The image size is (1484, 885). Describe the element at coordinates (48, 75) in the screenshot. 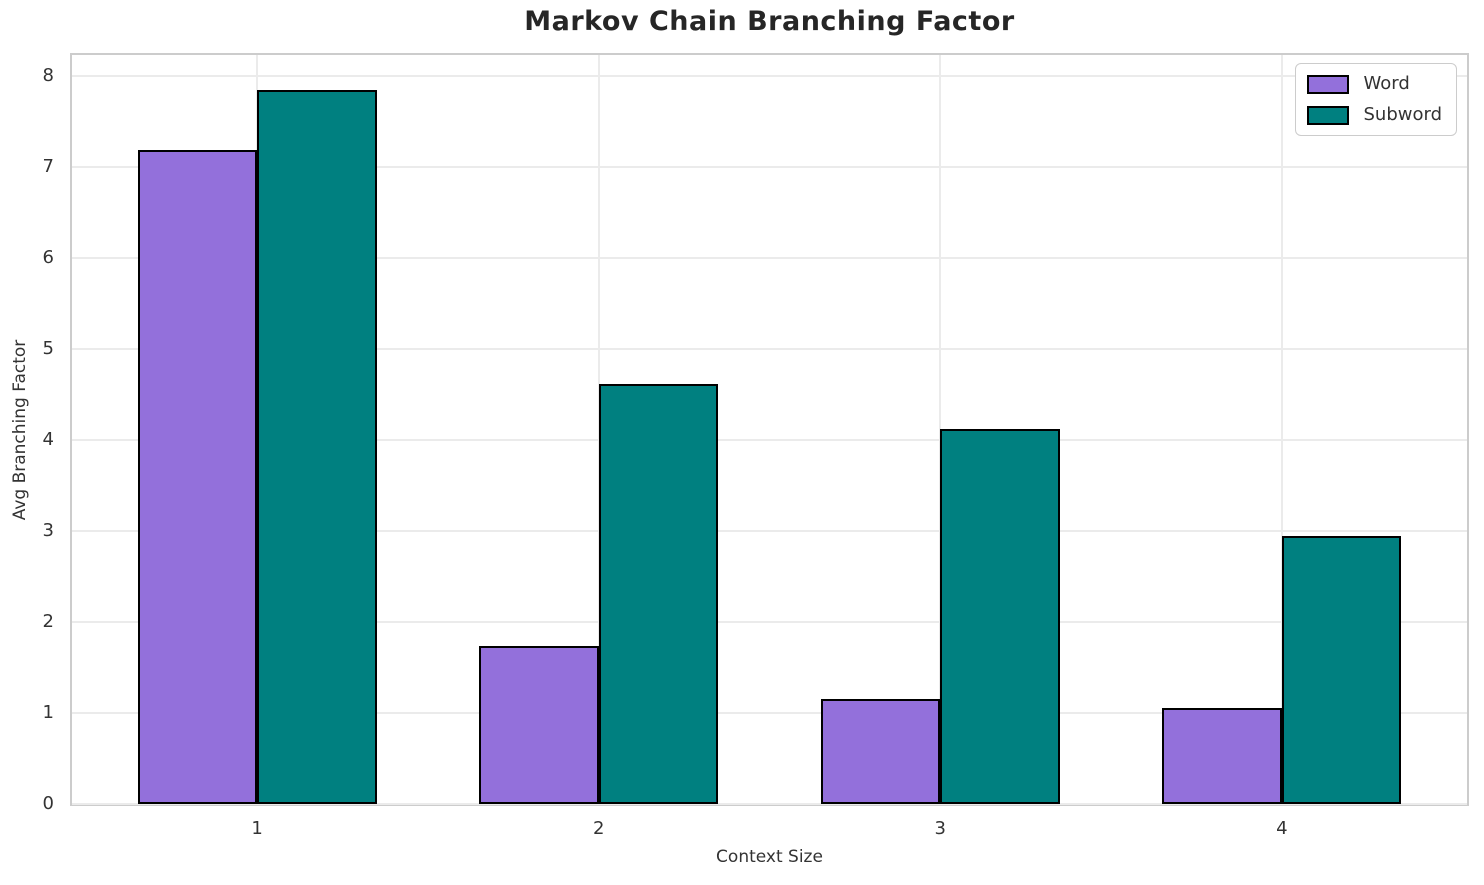

I see `y-tick-label-8: 8` at that location.